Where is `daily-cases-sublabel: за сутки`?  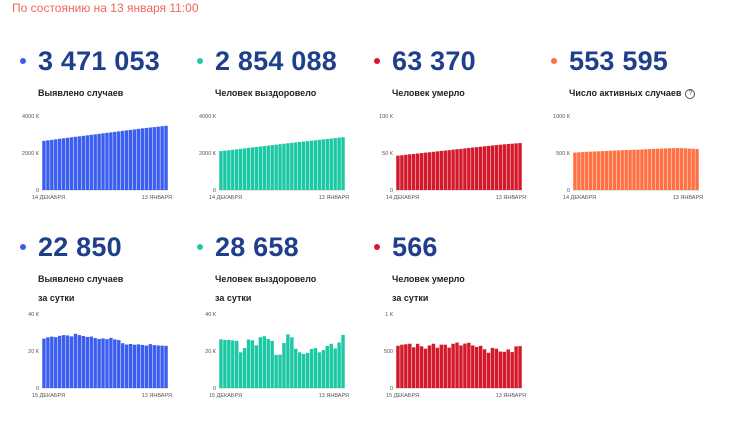
daily-cases-sublabel: за сутки is located at coordinates (56, 298).